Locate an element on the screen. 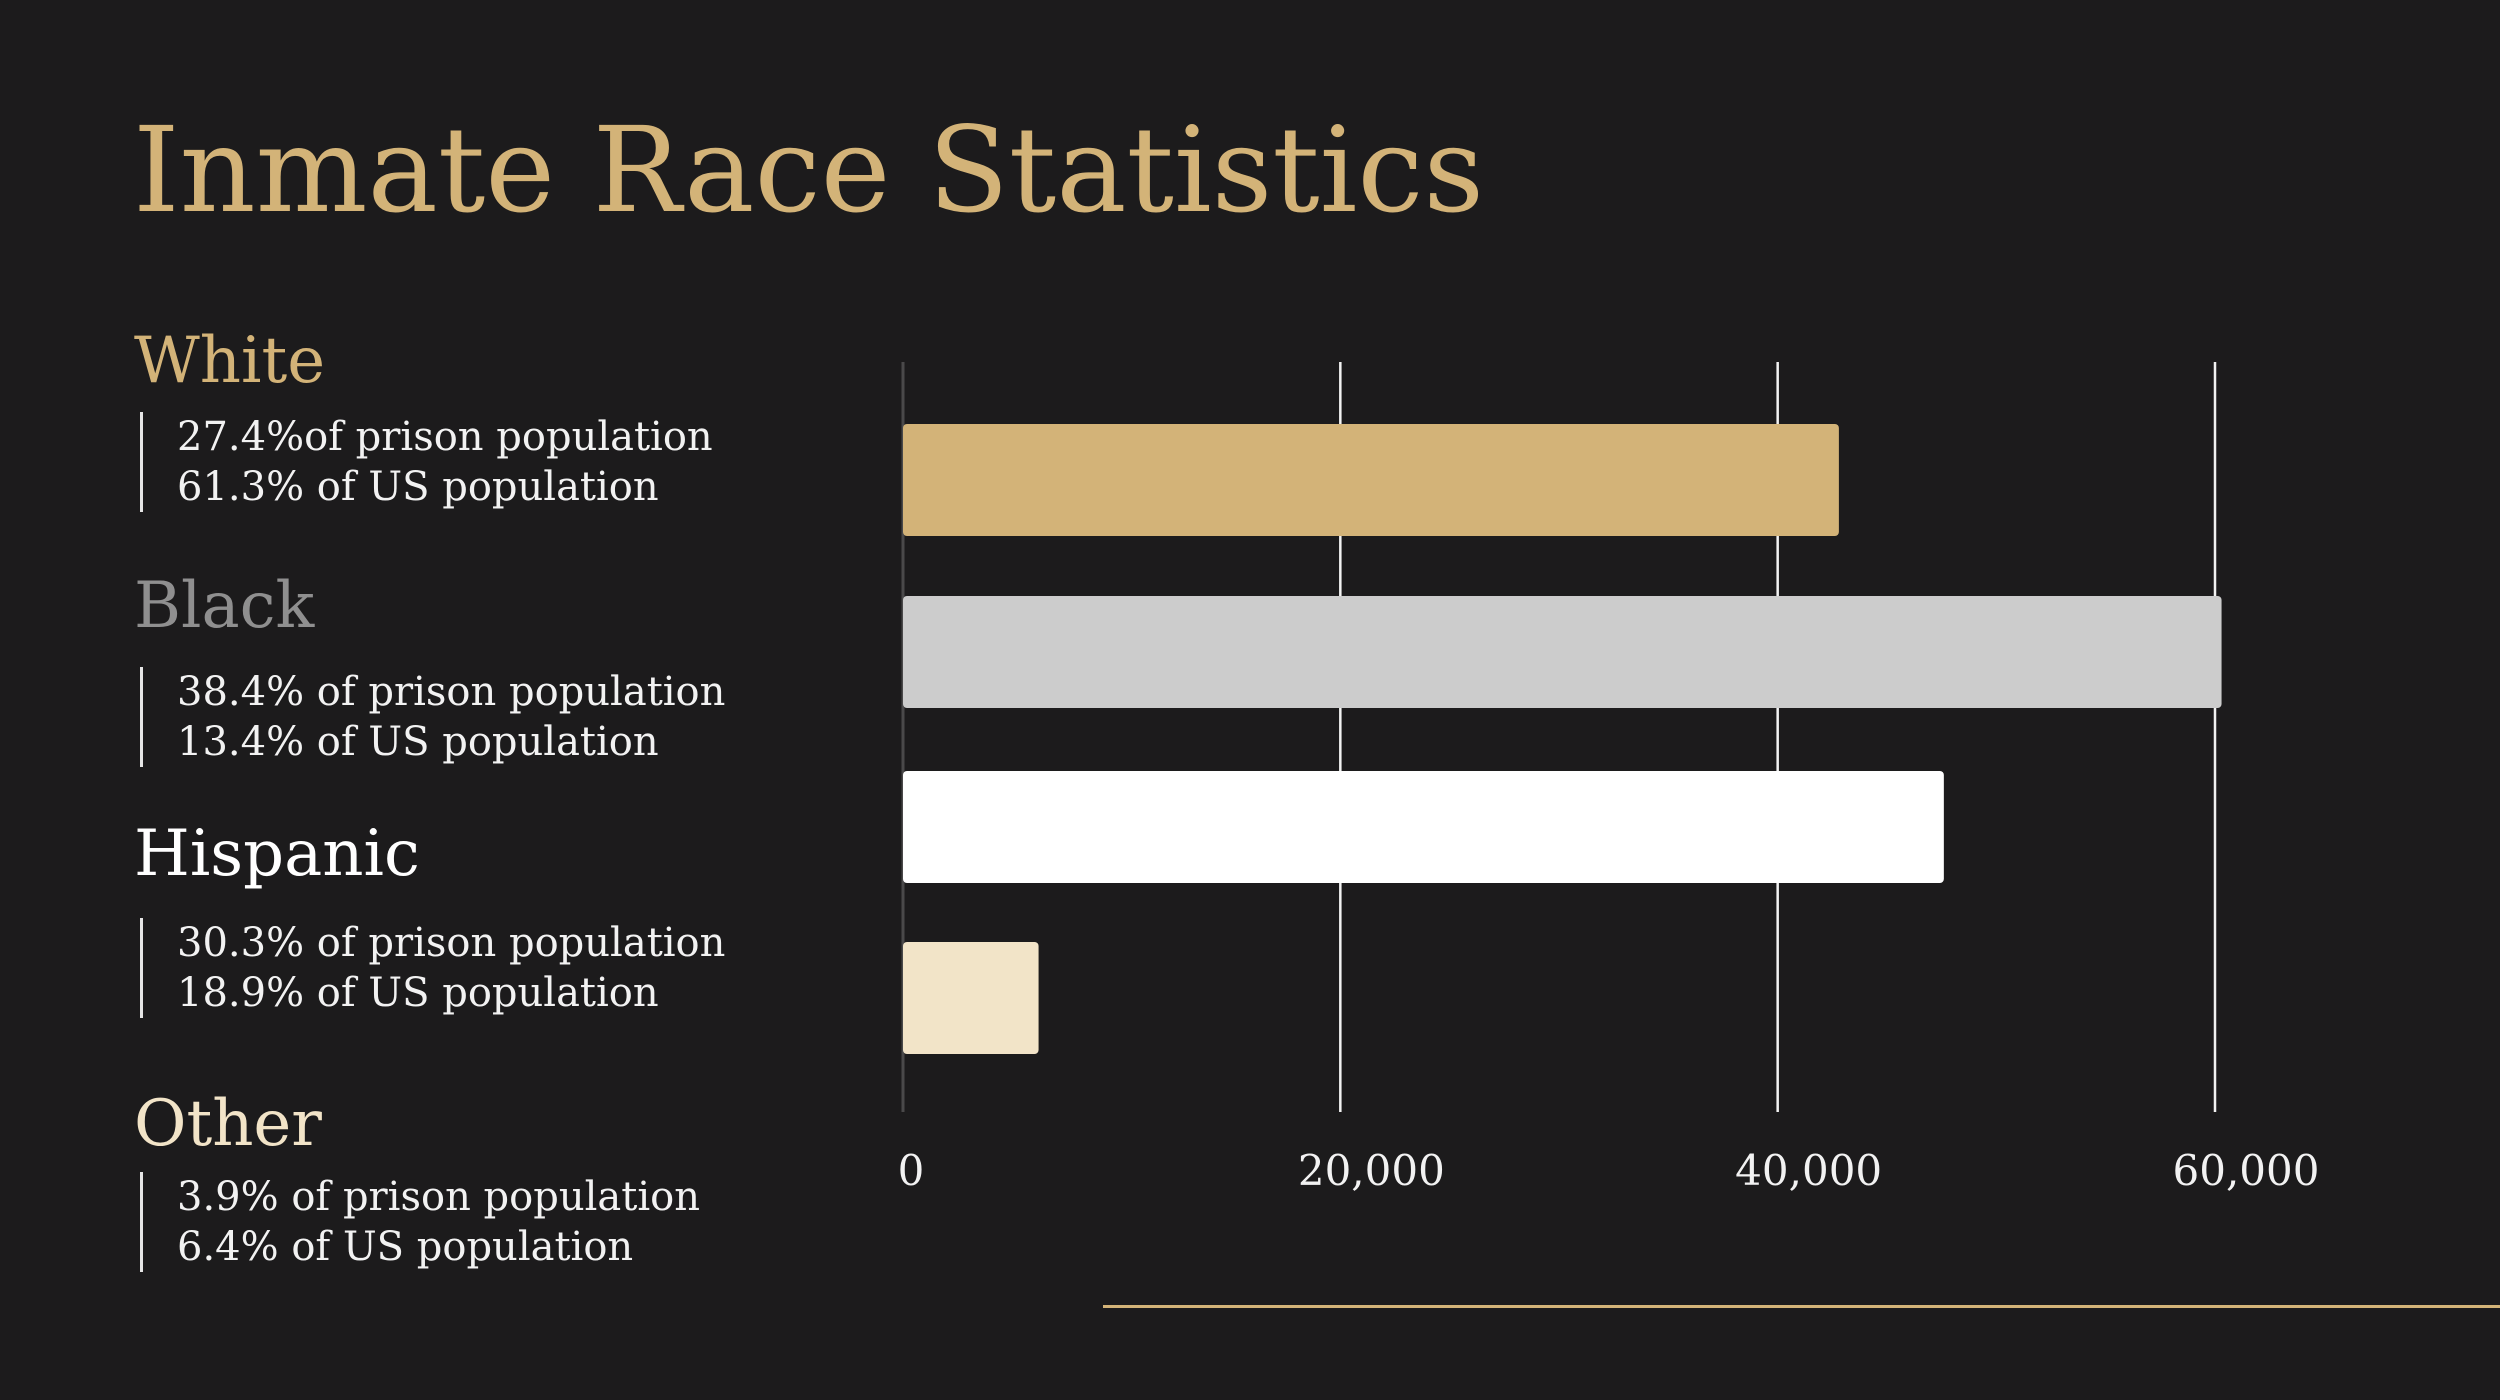 The image size is (2500, 1400). us-share-white: 61.3% of US population is located at coordinates (418, 487).